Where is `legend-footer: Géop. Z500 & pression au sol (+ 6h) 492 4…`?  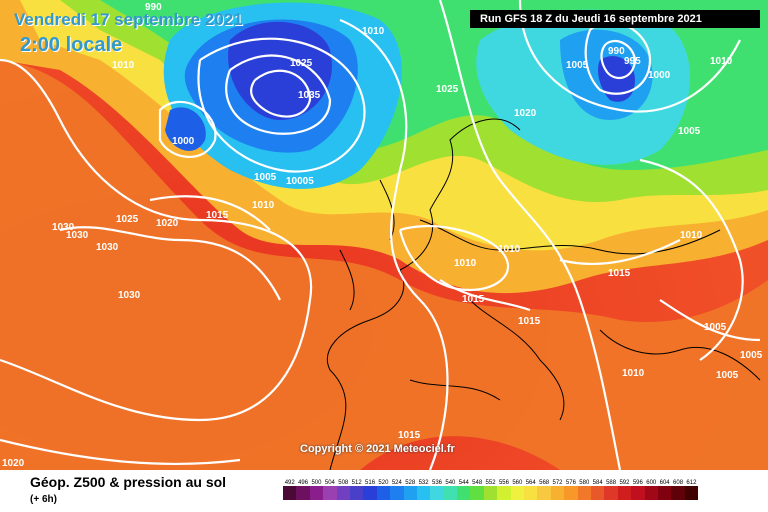
legend-footer: Géop. Z500 & pression au sol (+ 6h) 492 4… is located at coordinates (384, 491).